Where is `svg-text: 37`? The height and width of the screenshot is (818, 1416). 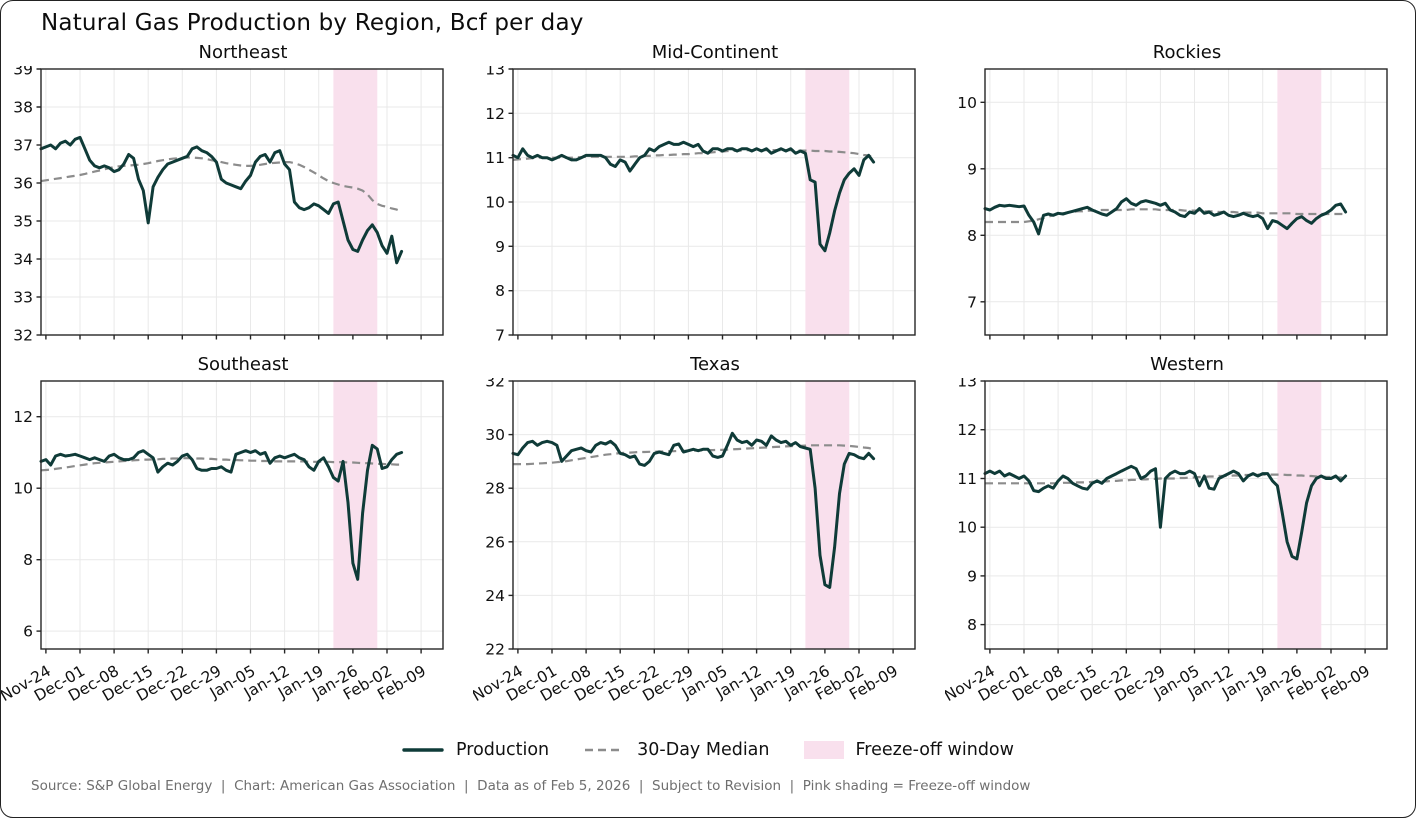 svg-text: 37 is located at coordinates (23, 146).